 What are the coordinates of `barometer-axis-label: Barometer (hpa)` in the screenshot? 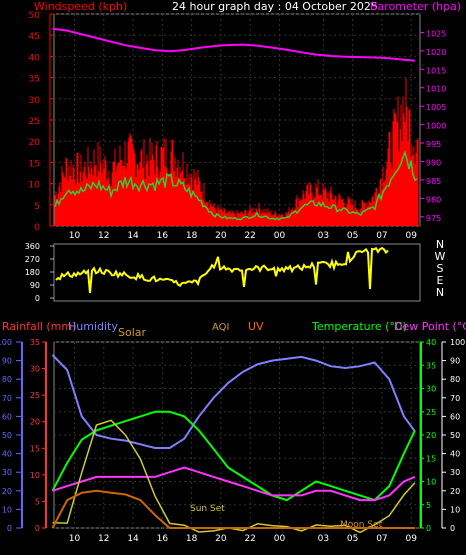 It's located at (415, 6).